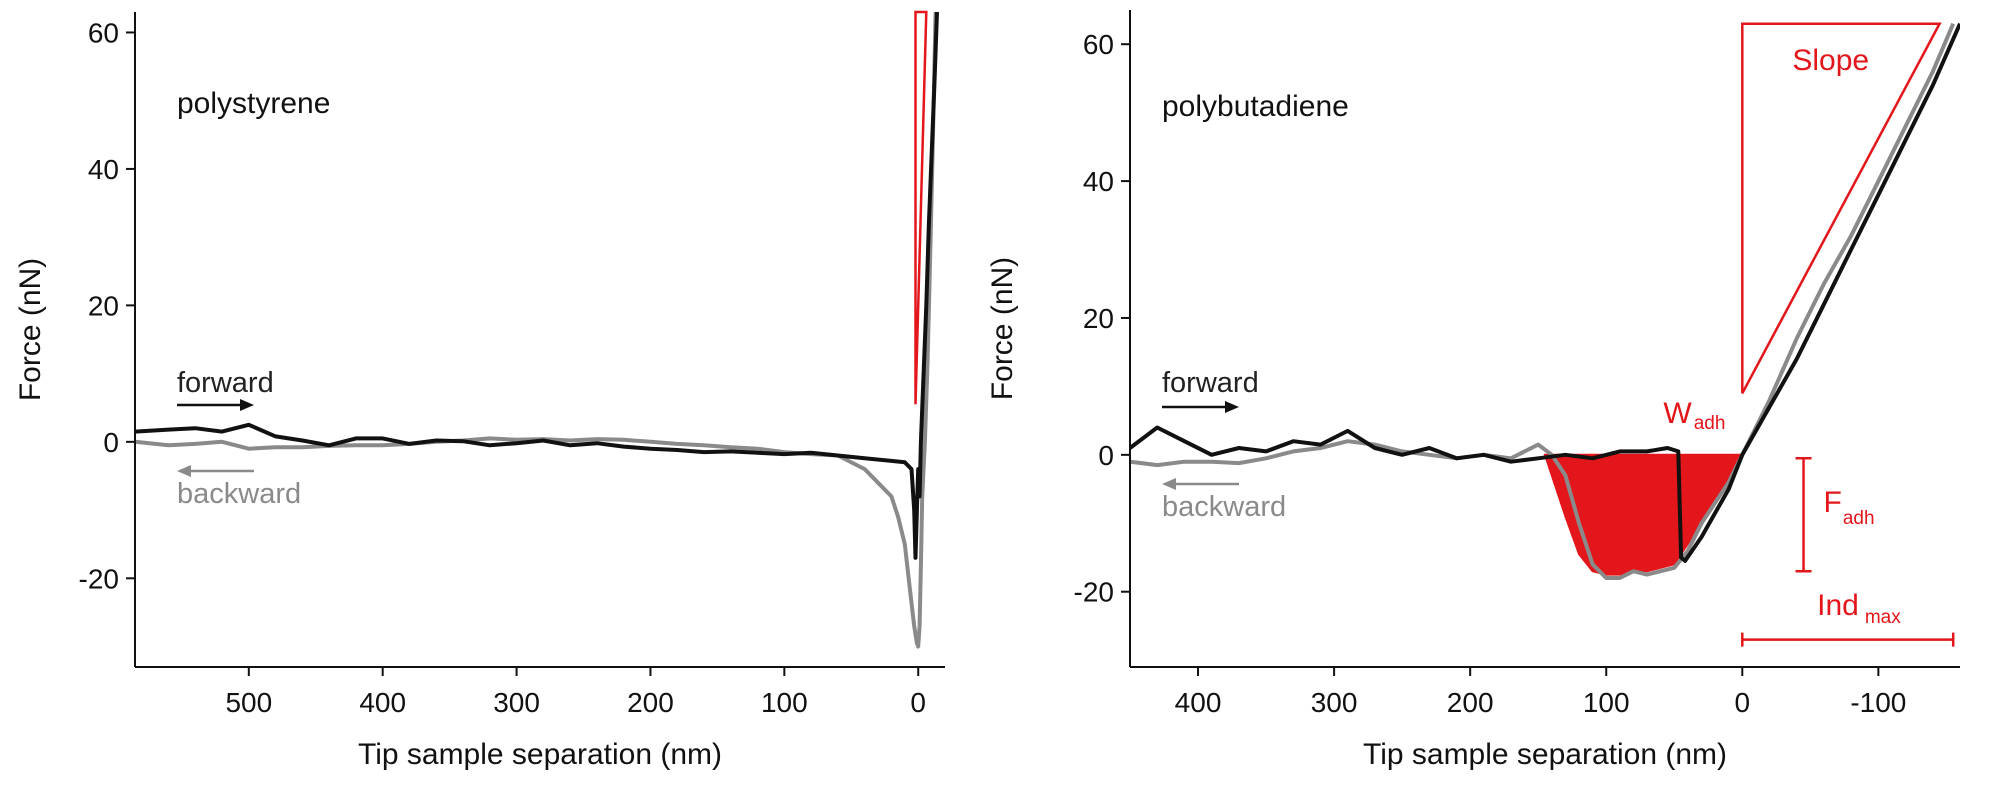 Image resolution: width=2000 pixels, height=785 pixels. What do you see at coordinates (1878, 702) in the screenshot?
I see `x-tick-label: -100` at bounding box center [1878, 702].